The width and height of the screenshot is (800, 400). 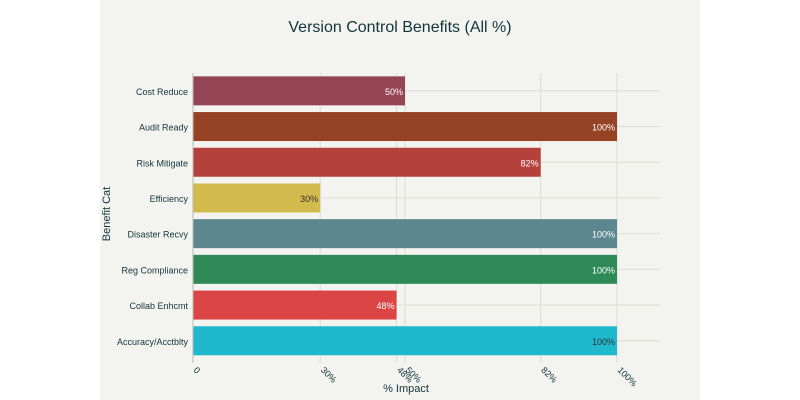 What do you see at coordinates (169, 199) in the screenshot?
I see `y-tick-label: Efficiency` at bounding box center [169, 199].